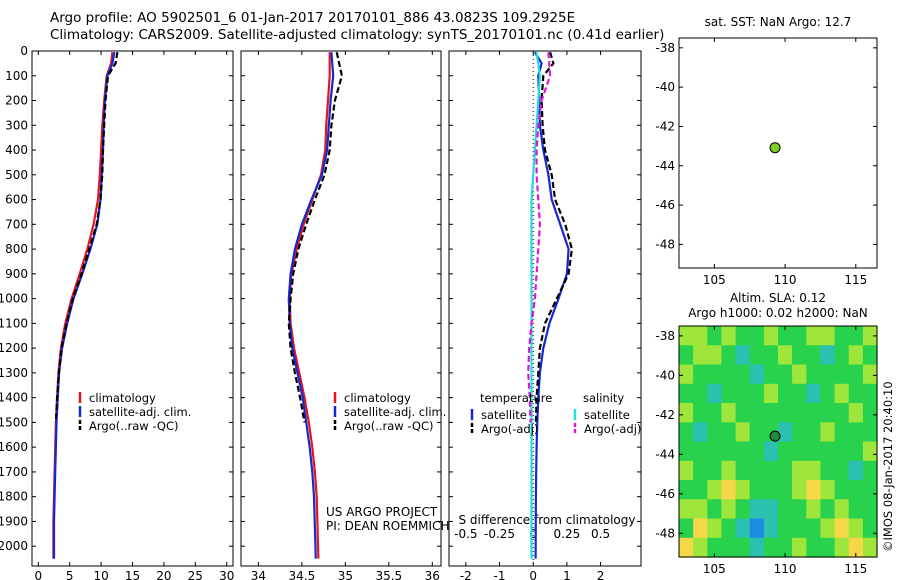 The height and width of the screenshot is (580, 900). Describe the element at coordinates (24, 51) in the screenshot. I see `depth-tick-label: 0` at that location.